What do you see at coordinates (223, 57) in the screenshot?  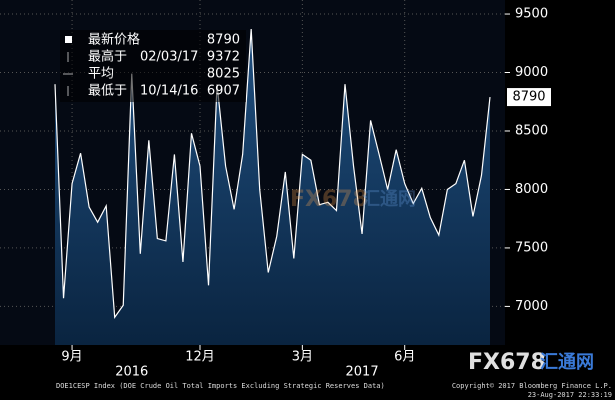 I see `legend-value: 9372` at bounding box center [223, 57].